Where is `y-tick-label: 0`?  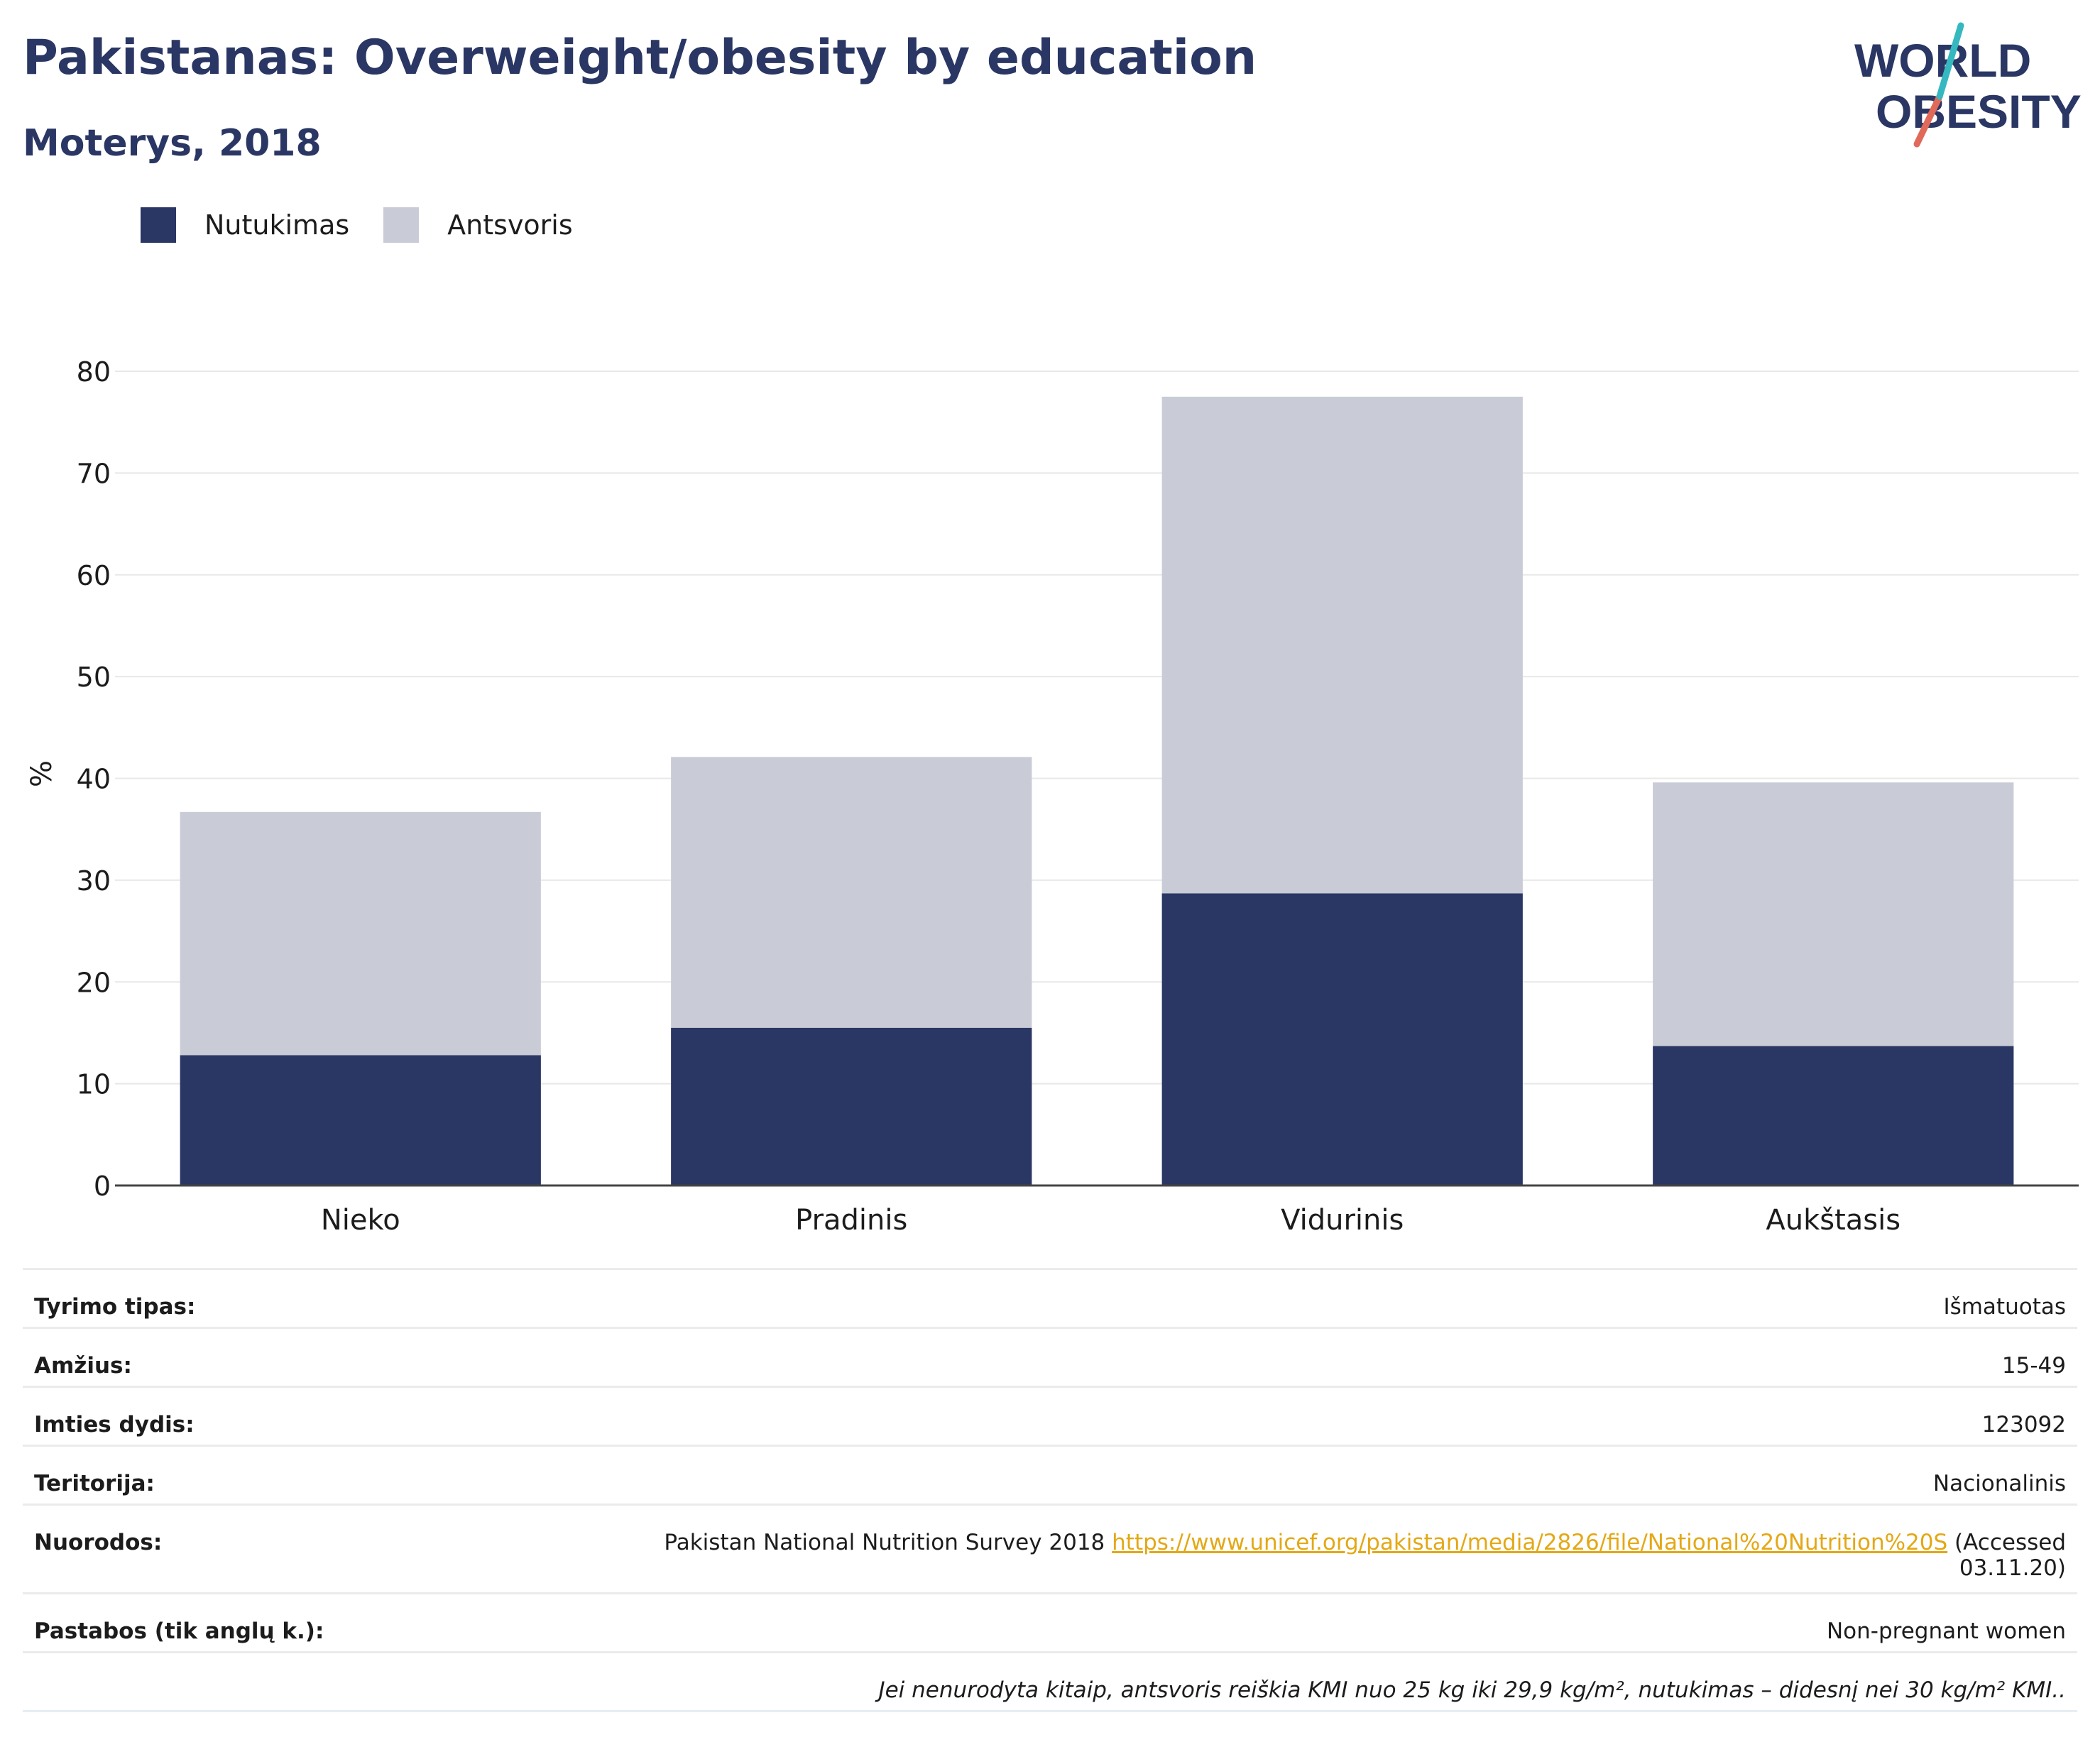
y-tick-label: 0 is located at coordinates (102, 1186).